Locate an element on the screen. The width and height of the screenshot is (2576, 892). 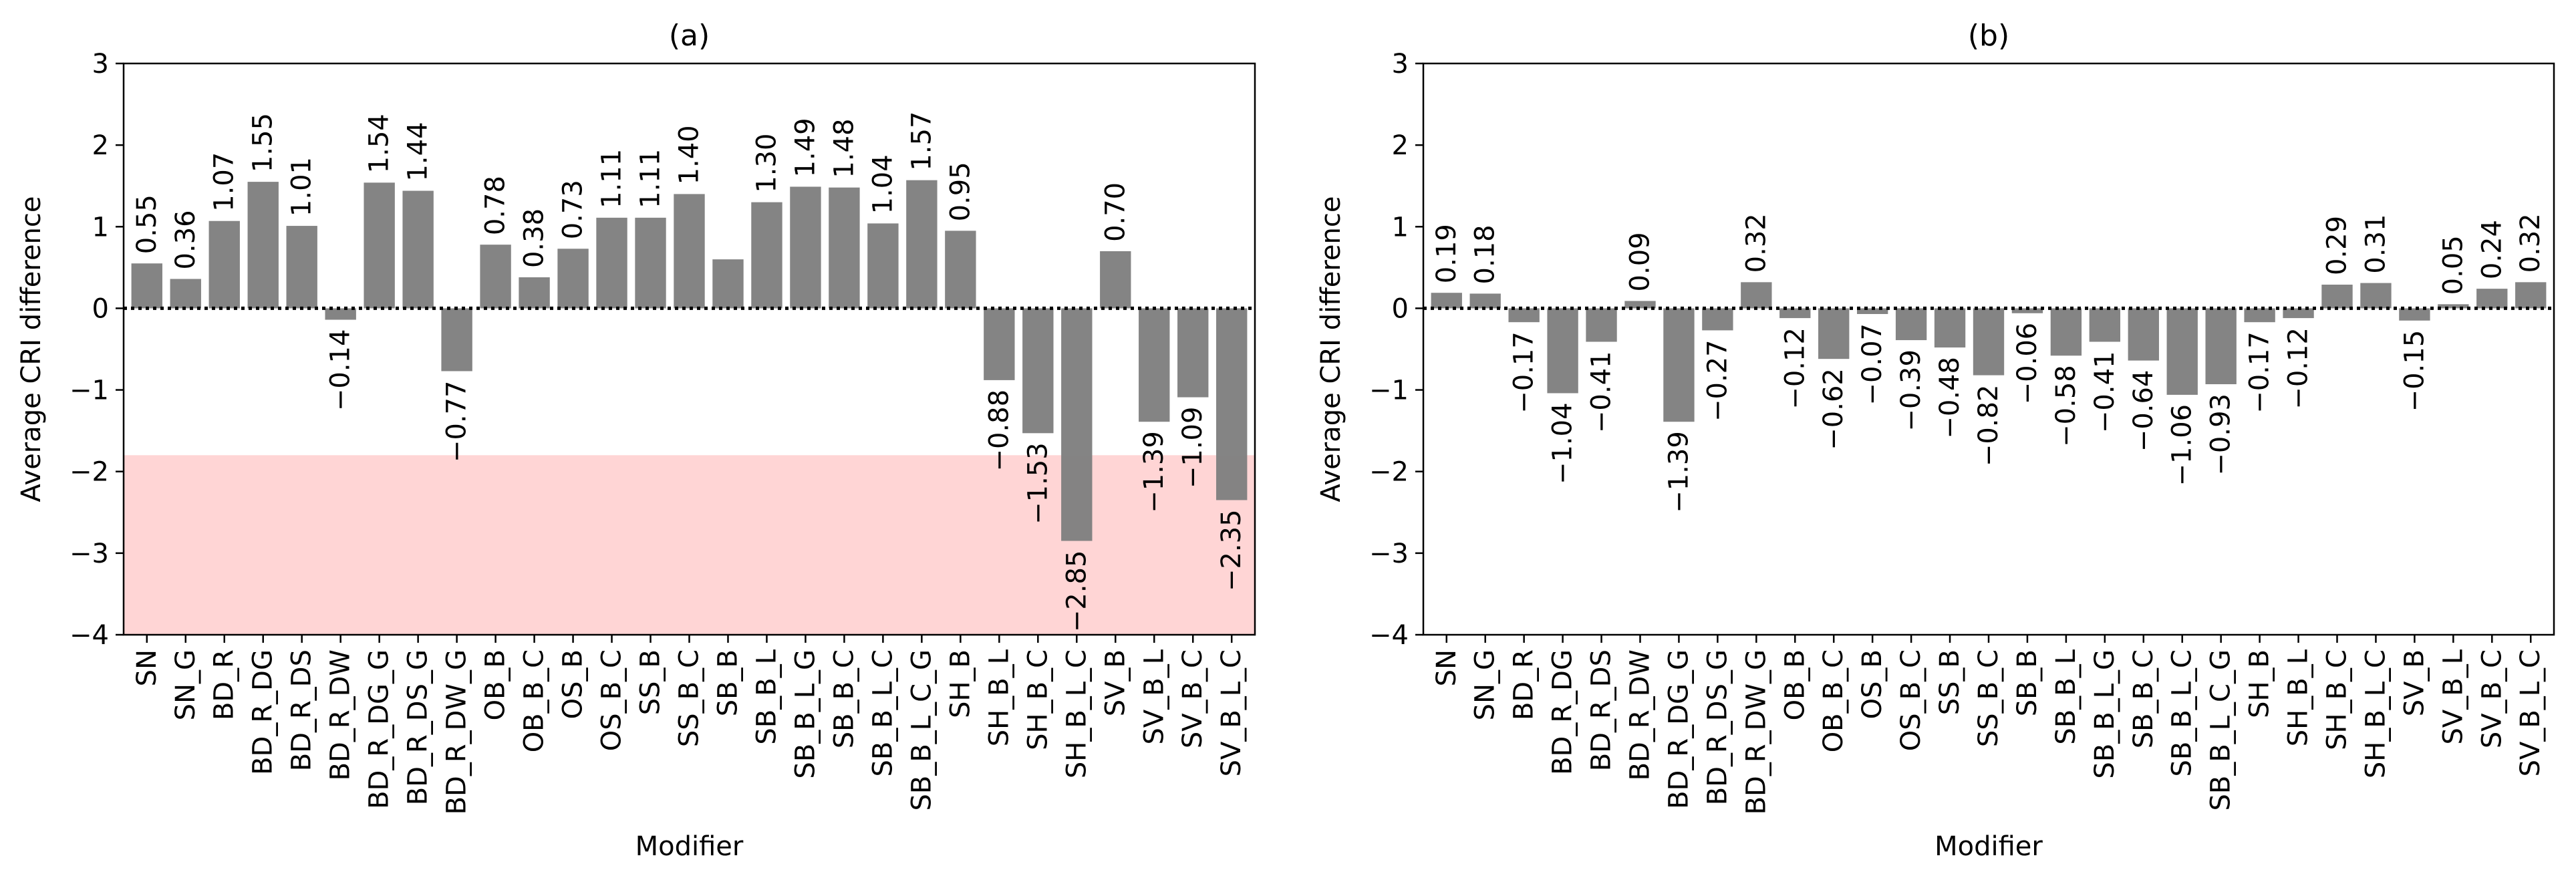
value-label: 1.55 is located at coordinates (263, 142).